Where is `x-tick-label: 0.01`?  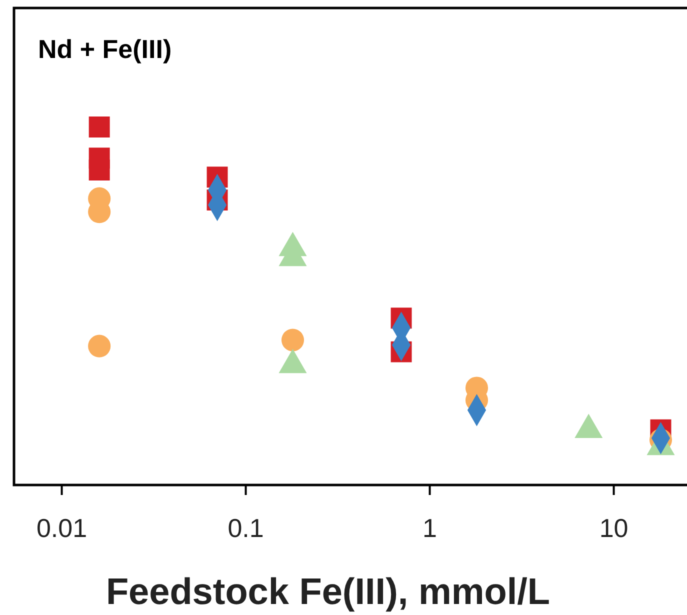
x-tick-label: 0.01 is located at coordinates (62, 528).